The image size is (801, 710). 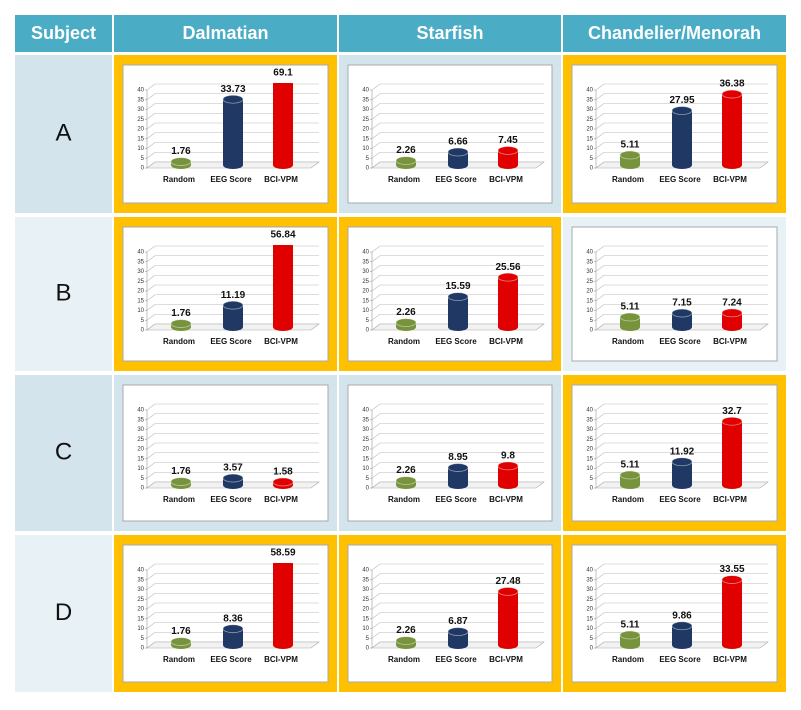 What do you see at coordinates (630, 625) in the screenshot?
I see `value-label: 5.11` at bounding box center [630, 625].